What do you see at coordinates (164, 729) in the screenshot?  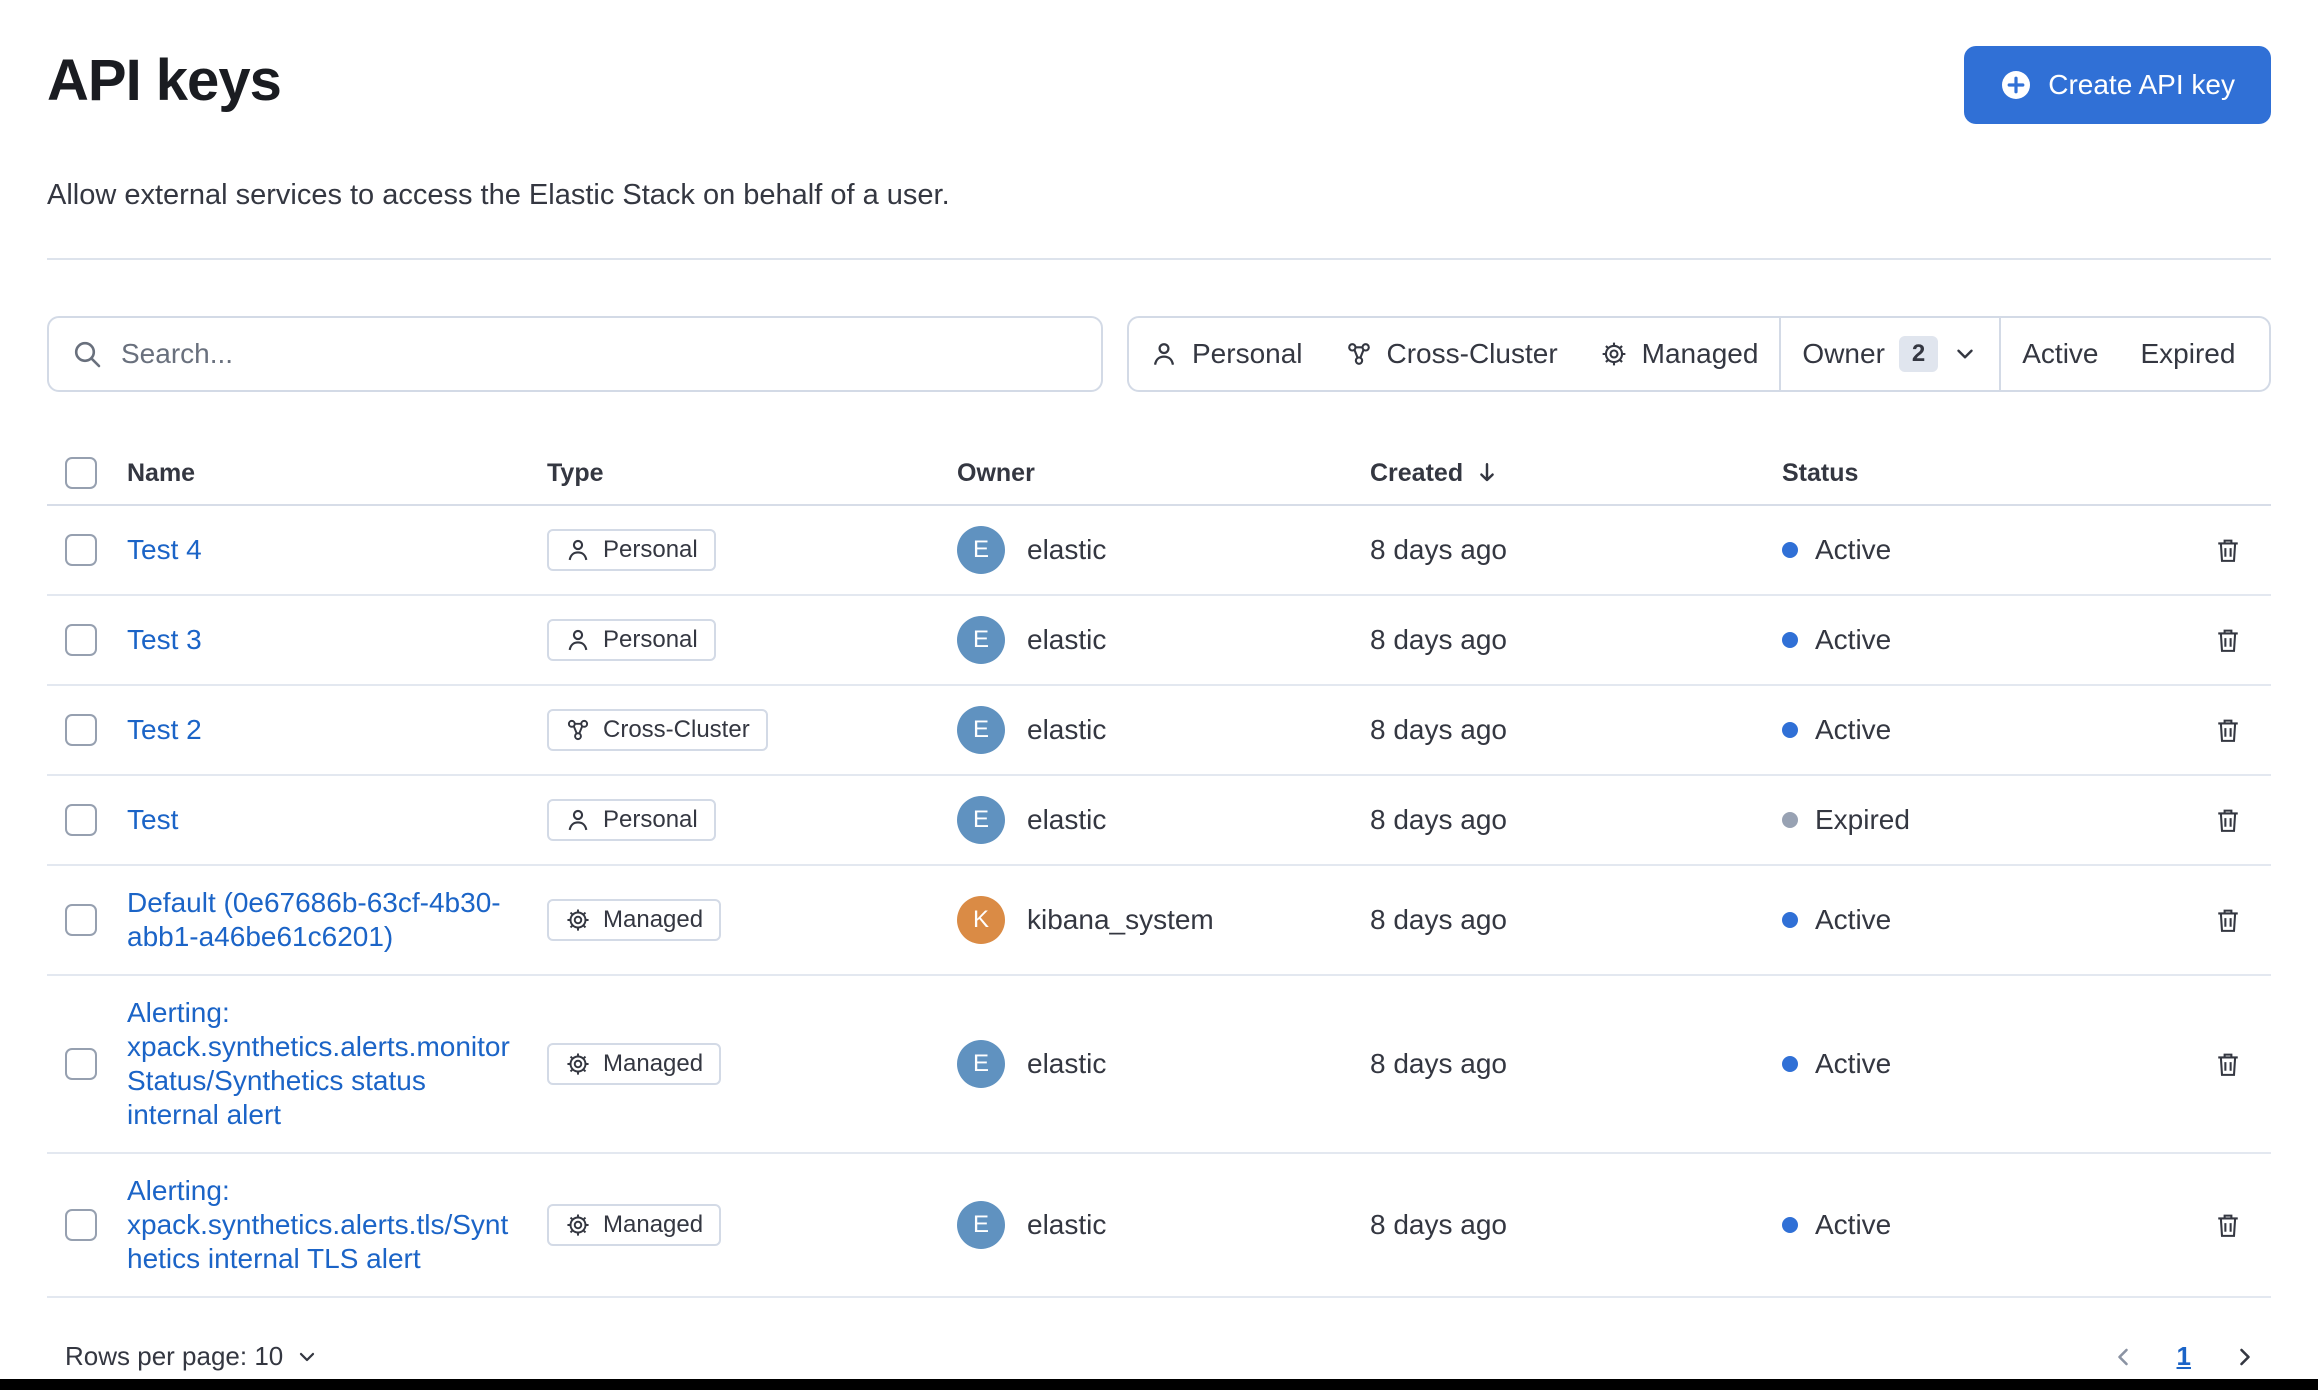 I see `api-key-name-link: Test 2` at bounding box center [164, 729].